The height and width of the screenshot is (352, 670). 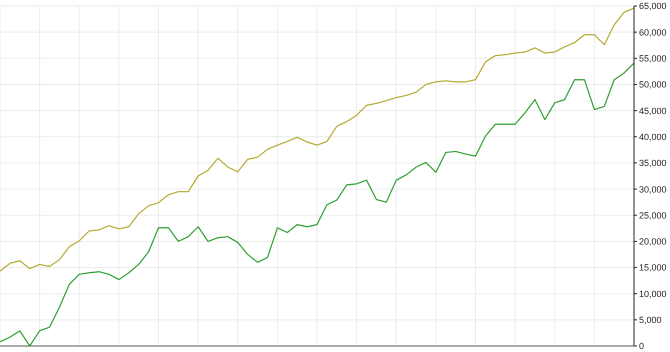 I want to click on y-tick-label: 65,000, so click(x=653, y=6).